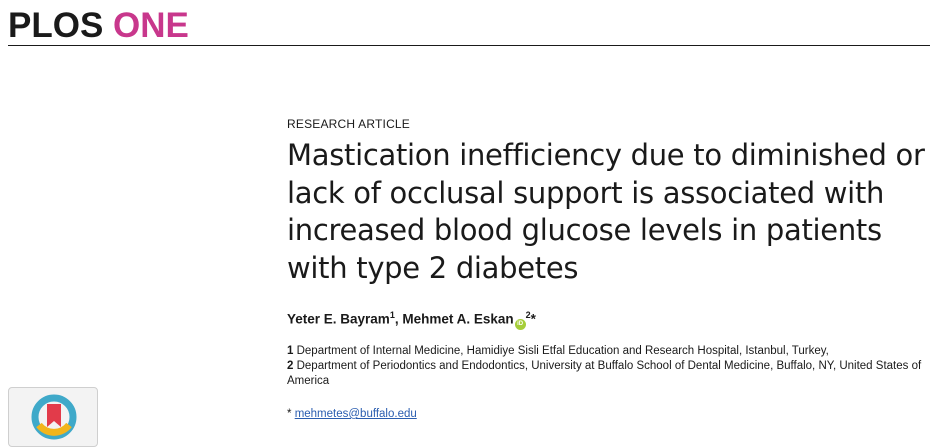 This screenshot has height=447, width=936. I want to click on author-list: Yeter E. Bayram1, Mehmet A. Eskan iD2*, so click(411, 320).